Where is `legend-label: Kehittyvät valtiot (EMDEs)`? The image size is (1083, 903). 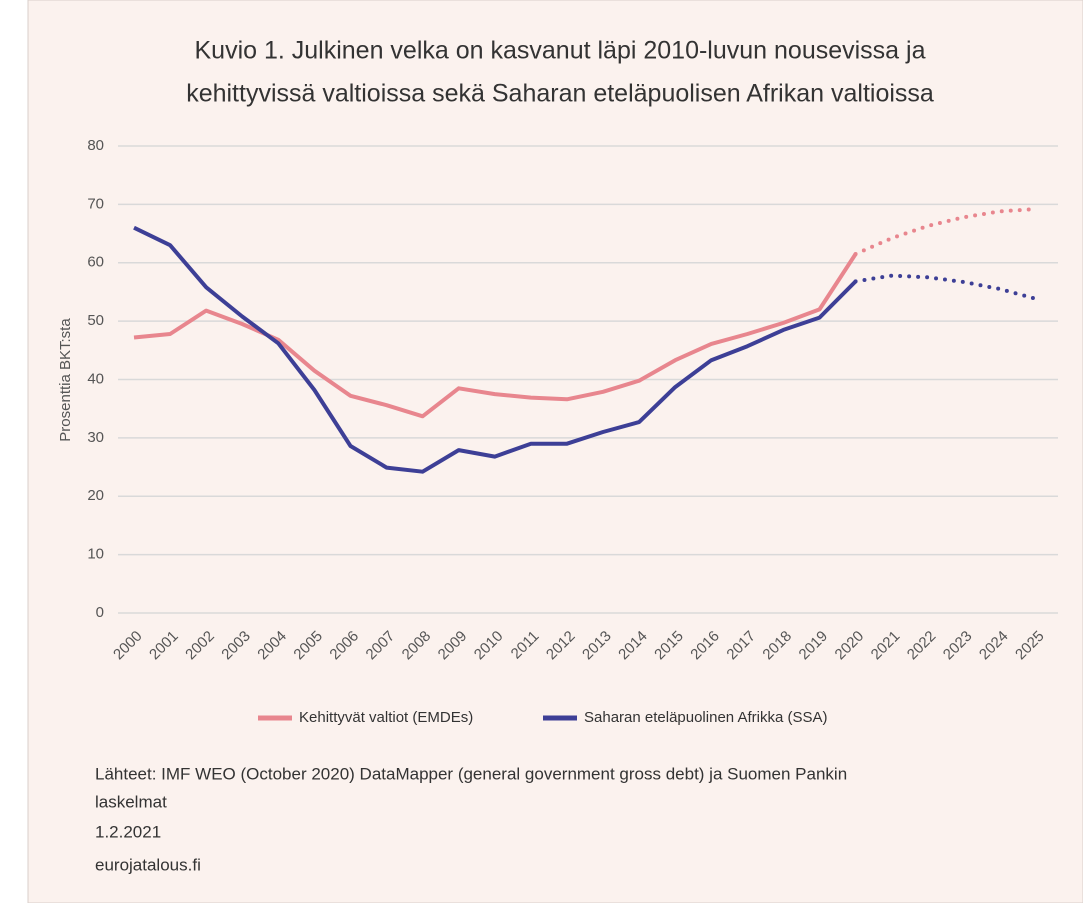 legend-label: Kehittyvät valtiot (EMDEs) is located at coordinates (386, 717).